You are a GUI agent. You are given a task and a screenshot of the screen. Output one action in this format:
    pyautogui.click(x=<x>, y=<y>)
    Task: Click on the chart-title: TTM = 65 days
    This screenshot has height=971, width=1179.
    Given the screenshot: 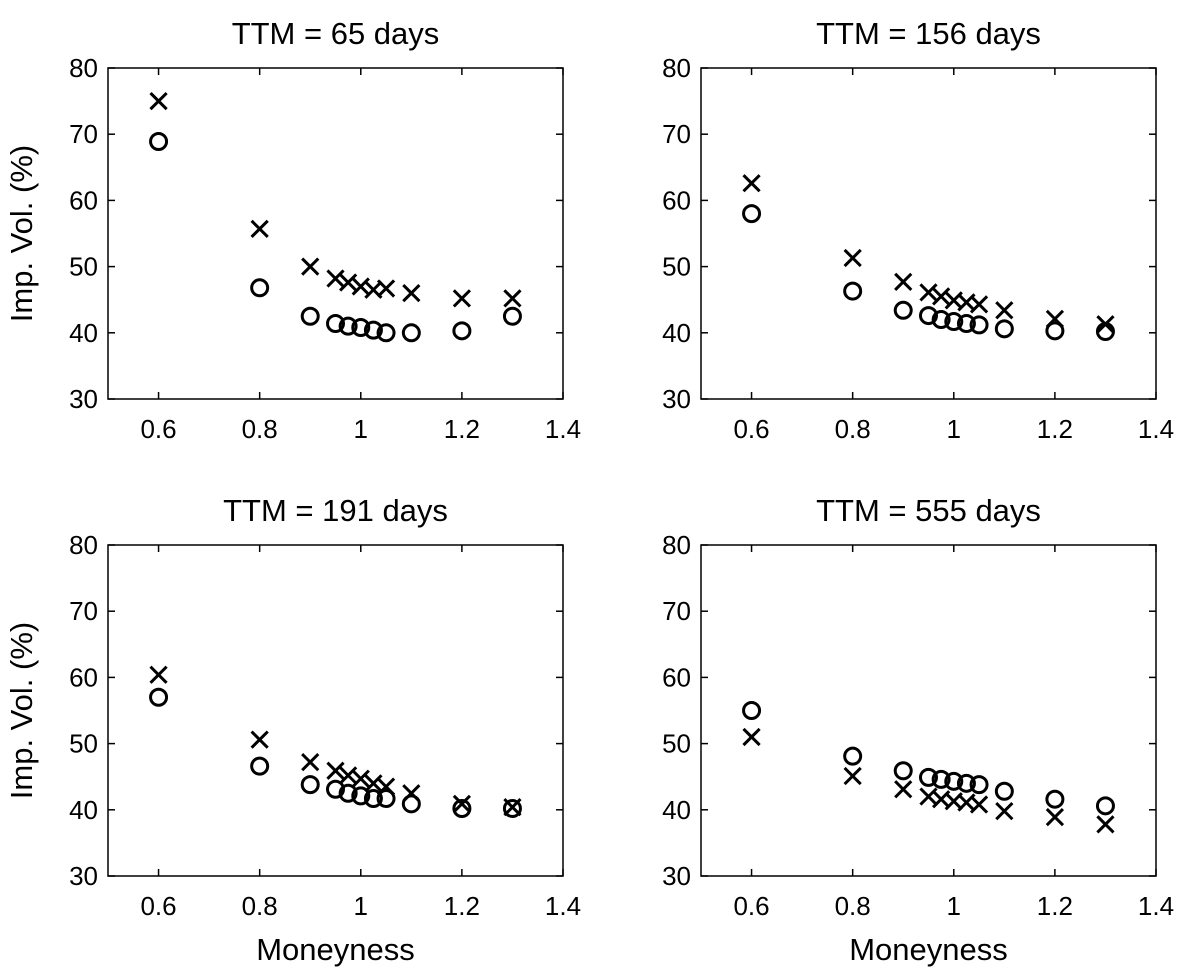 What is the action you would take?
    pyautogui.click(x=336, y=33)
    